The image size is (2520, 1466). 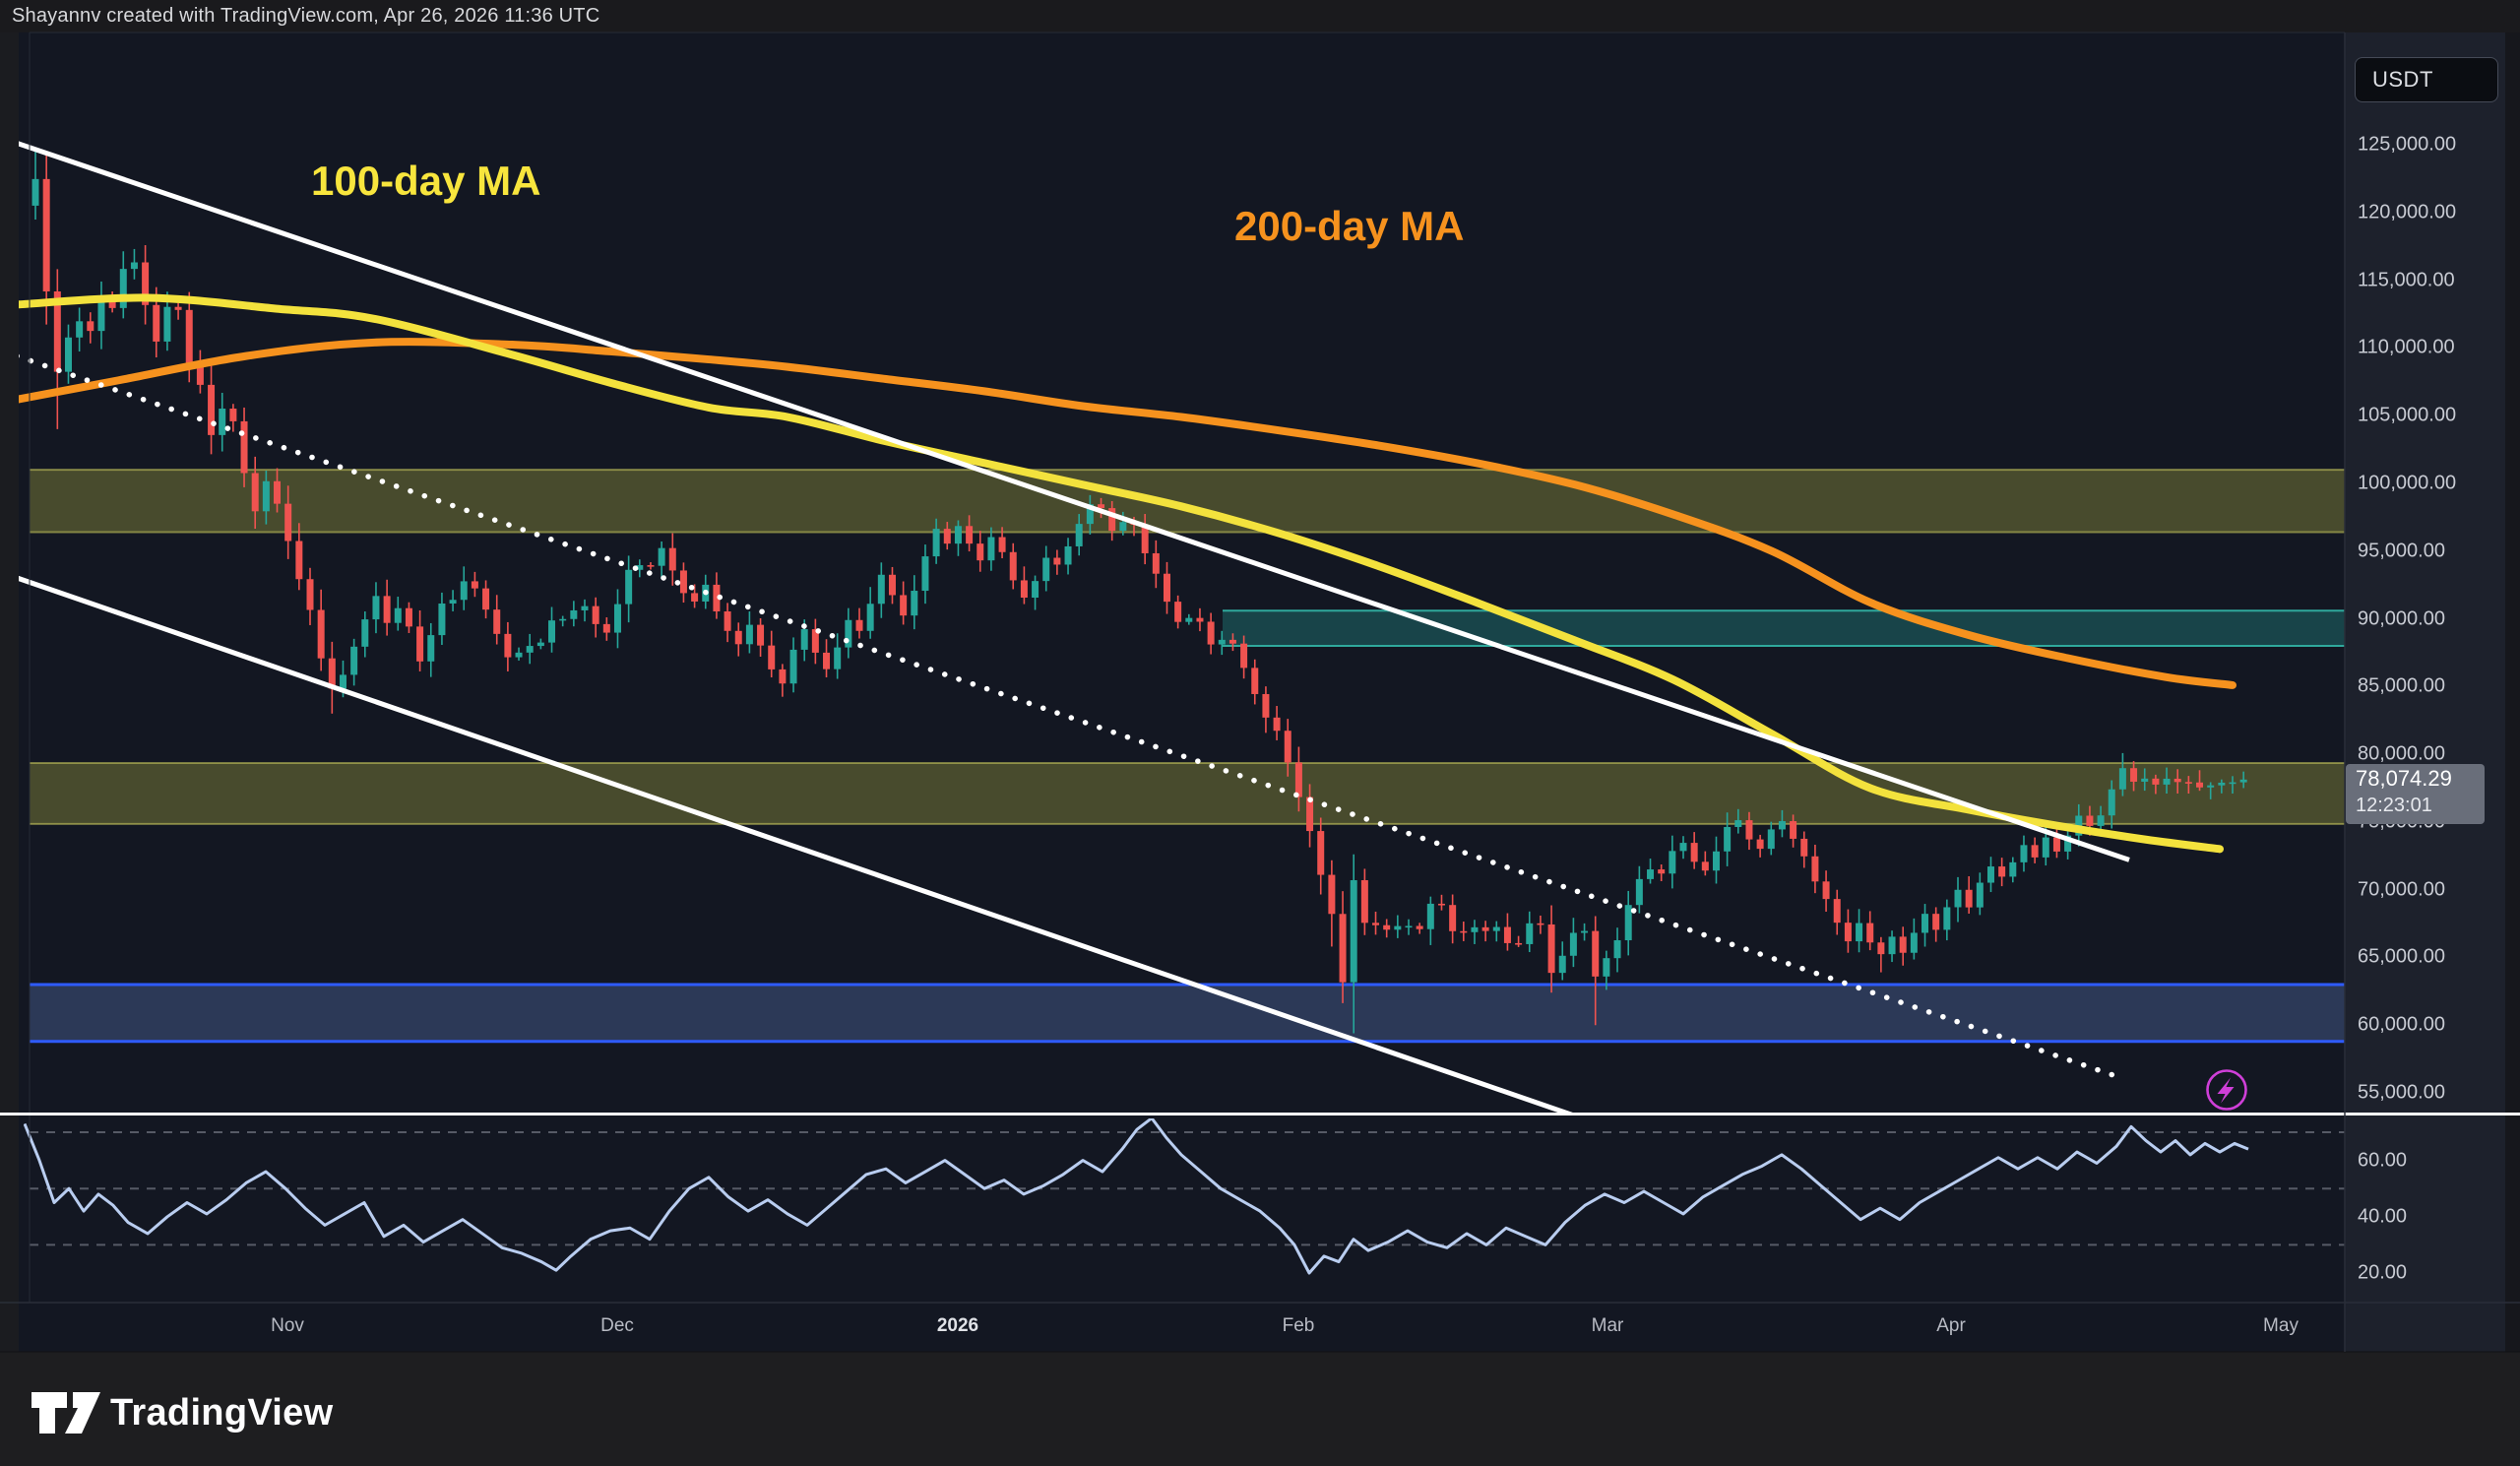 I want to click on axis-scroll-strip, so click(x=2512, y=692).